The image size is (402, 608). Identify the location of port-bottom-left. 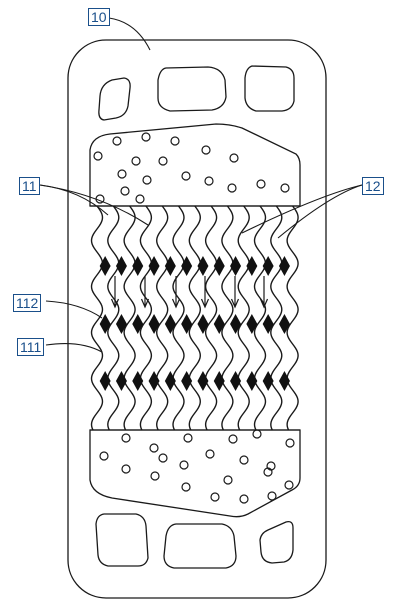
(122, 540).